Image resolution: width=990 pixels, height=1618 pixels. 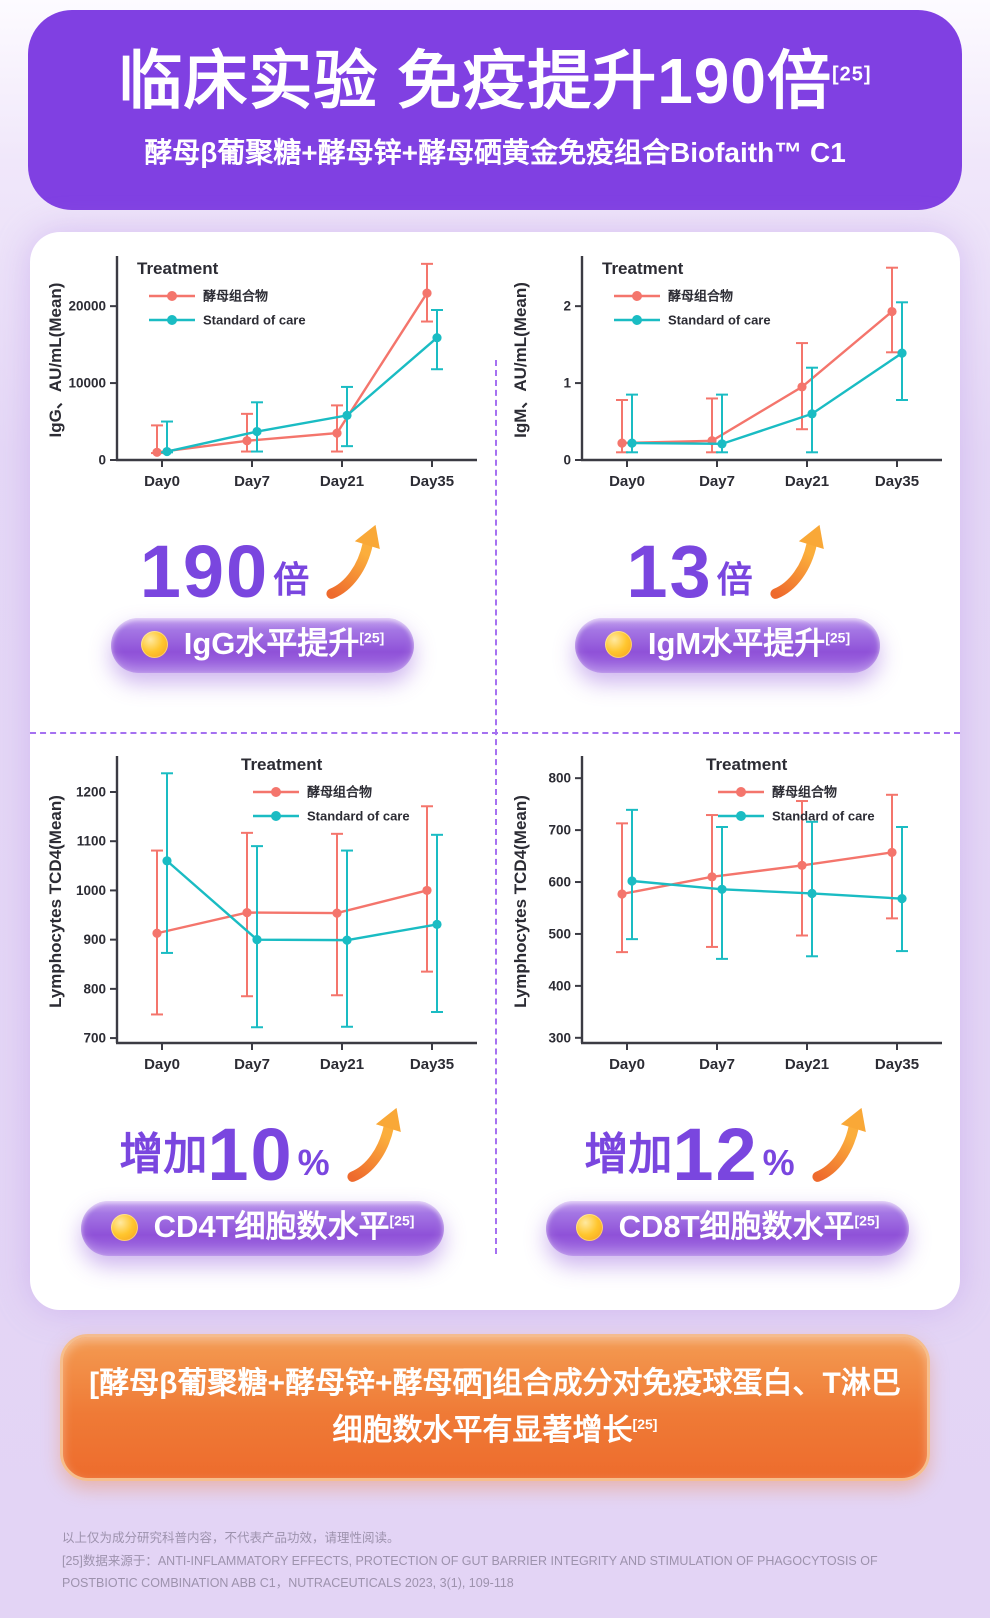 What do you see at coordinates (94, 939) in the screenshot?
I see `svg-text: 900` at bounding box center [94, 939].